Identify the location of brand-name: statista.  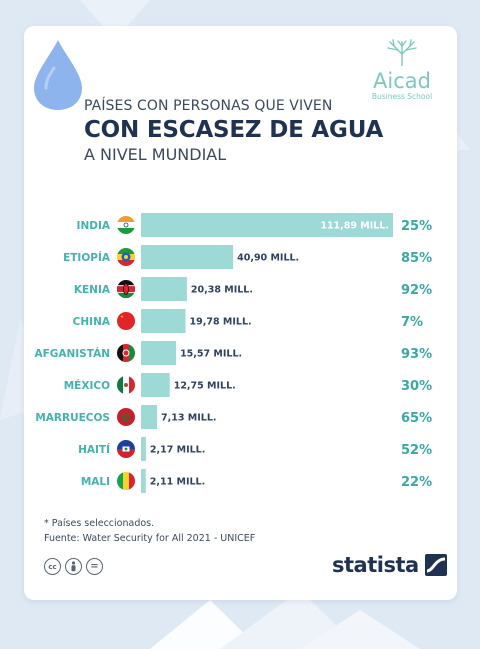
(375, 565).